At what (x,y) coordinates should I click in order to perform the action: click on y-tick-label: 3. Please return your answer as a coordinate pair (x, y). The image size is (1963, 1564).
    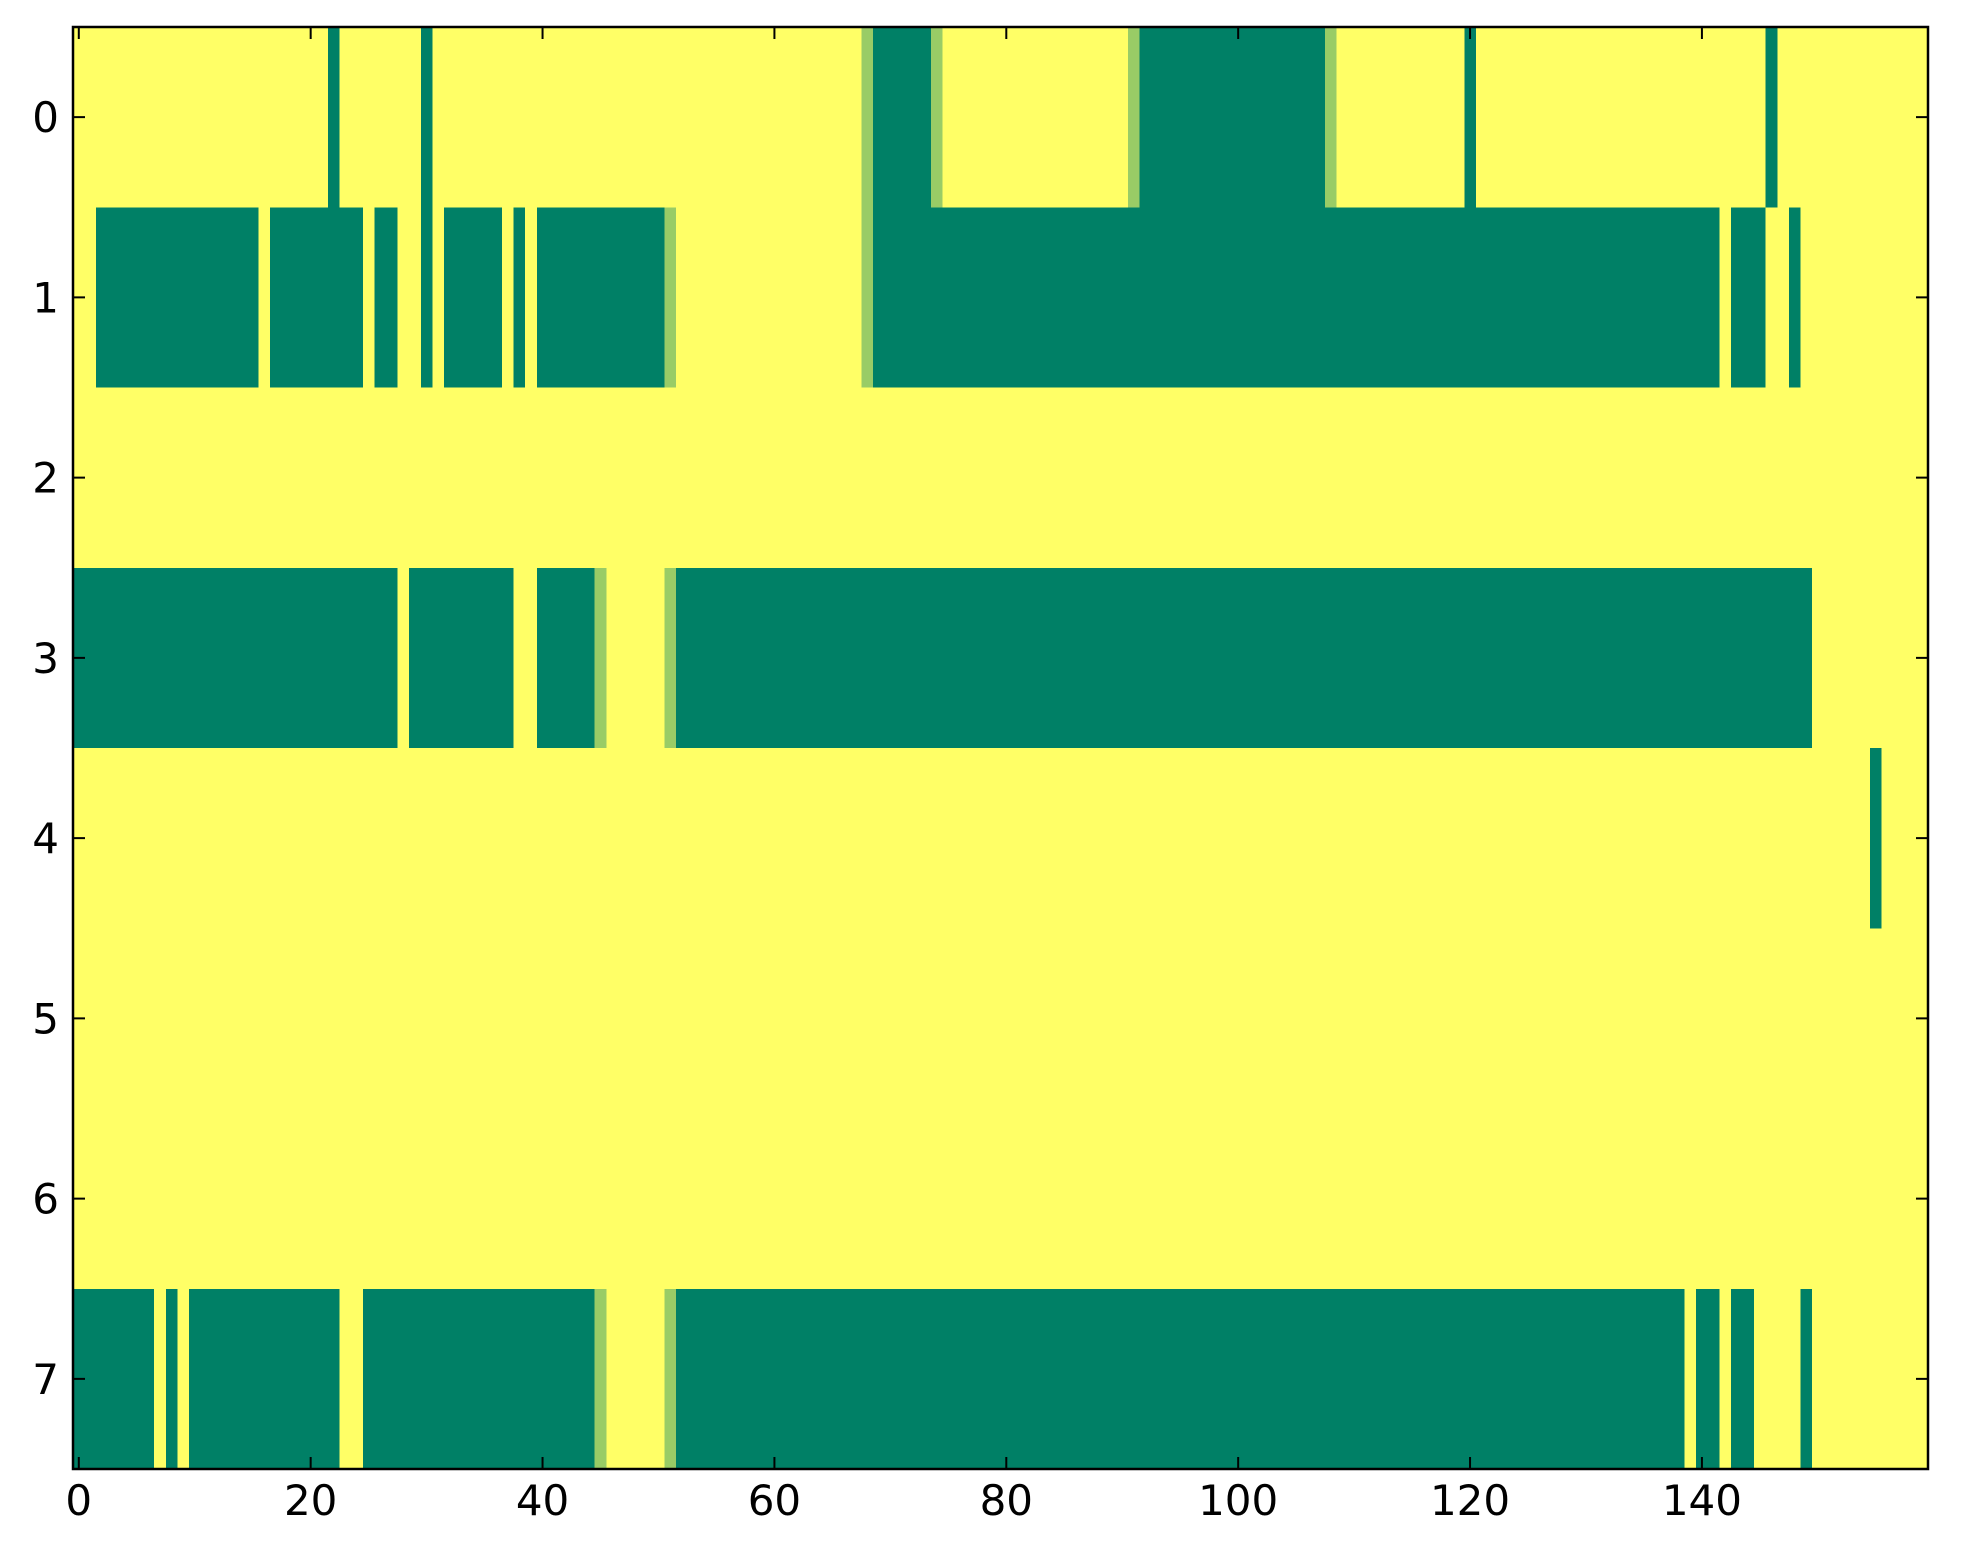
    Looking at the image, I should click on (45, 658).